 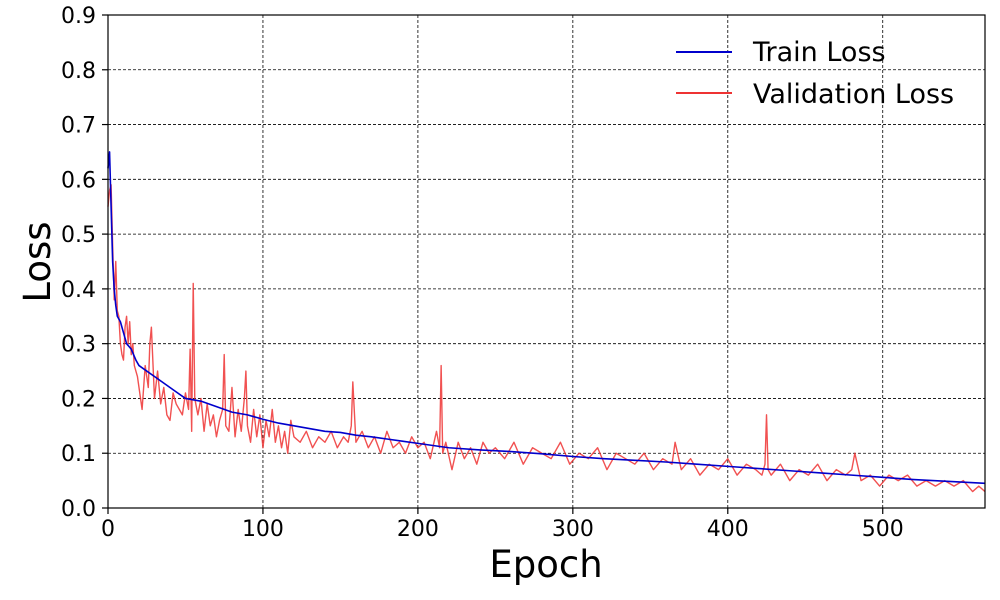 What do you see at coordinates (78, 454) in the screenshot?
I see `y-tick-label: 0.1` at bounding box center [78, 454].